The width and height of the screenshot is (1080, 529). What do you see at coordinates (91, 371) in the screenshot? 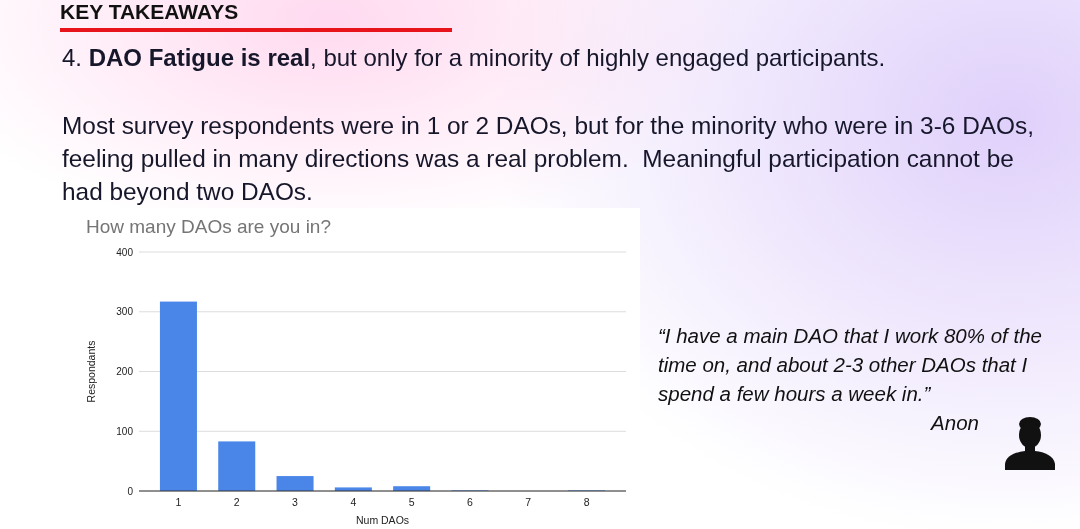
I see `y-axis-title: Respondants` at bounding box center [91, 371].